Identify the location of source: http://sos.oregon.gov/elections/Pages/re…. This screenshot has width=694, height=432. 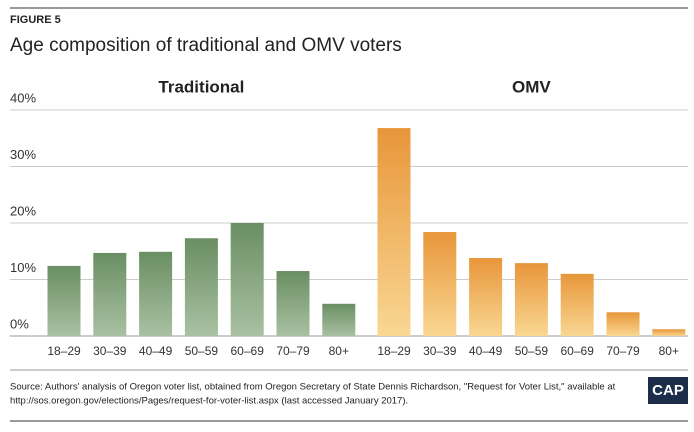
(209, 401).